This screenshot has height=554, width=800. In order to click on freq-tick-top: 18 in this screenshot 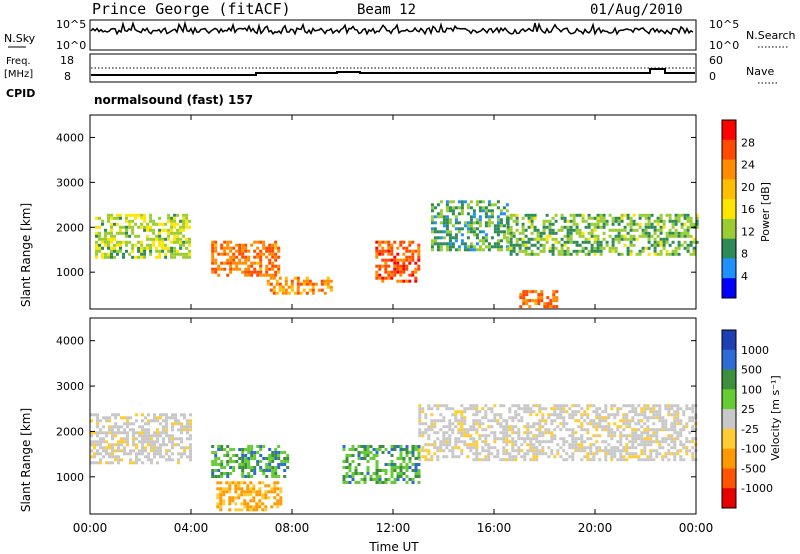, I will do `click(67, 60)`.